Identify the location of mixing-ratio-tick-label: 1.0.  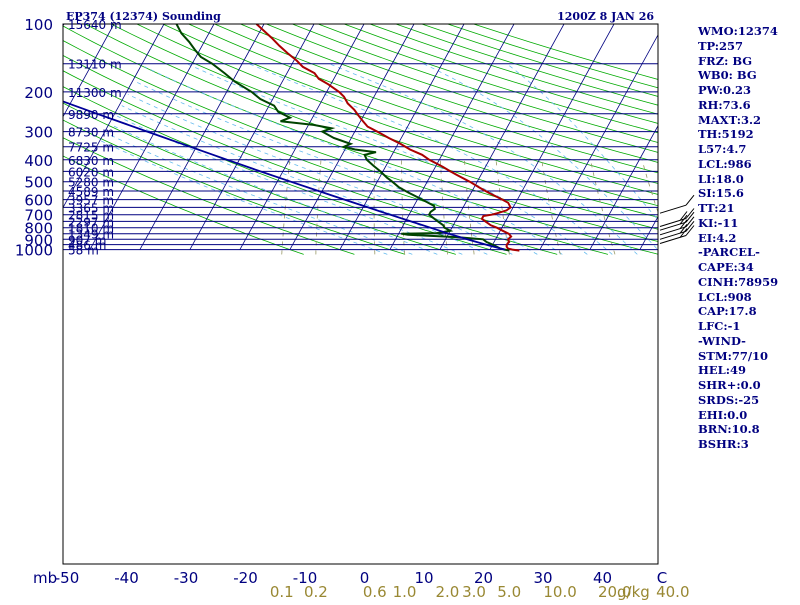
(405, 591).